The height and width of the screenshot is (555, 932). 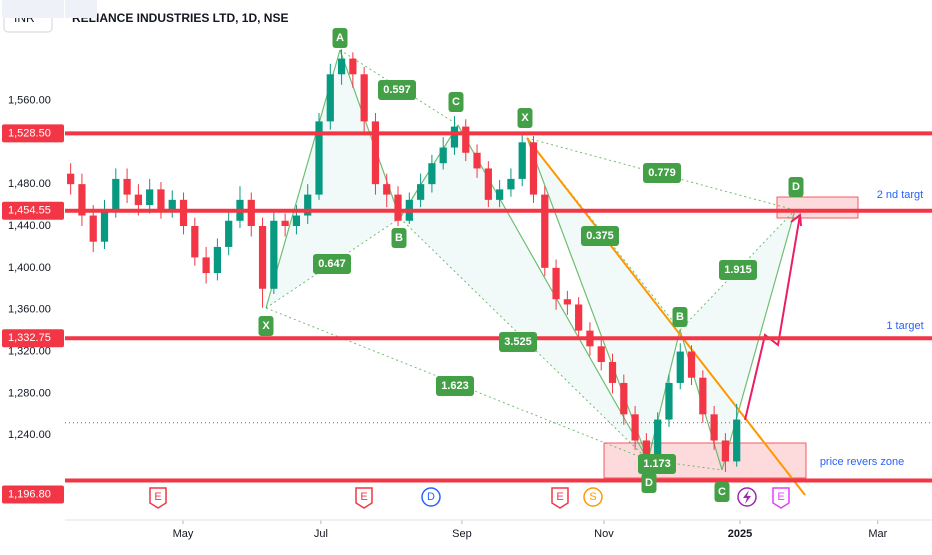 What do you see at coordinates (29, 310) in the screenshot?
I see `y-tick-label: 1,360.00` at bounding box center [29, 310].